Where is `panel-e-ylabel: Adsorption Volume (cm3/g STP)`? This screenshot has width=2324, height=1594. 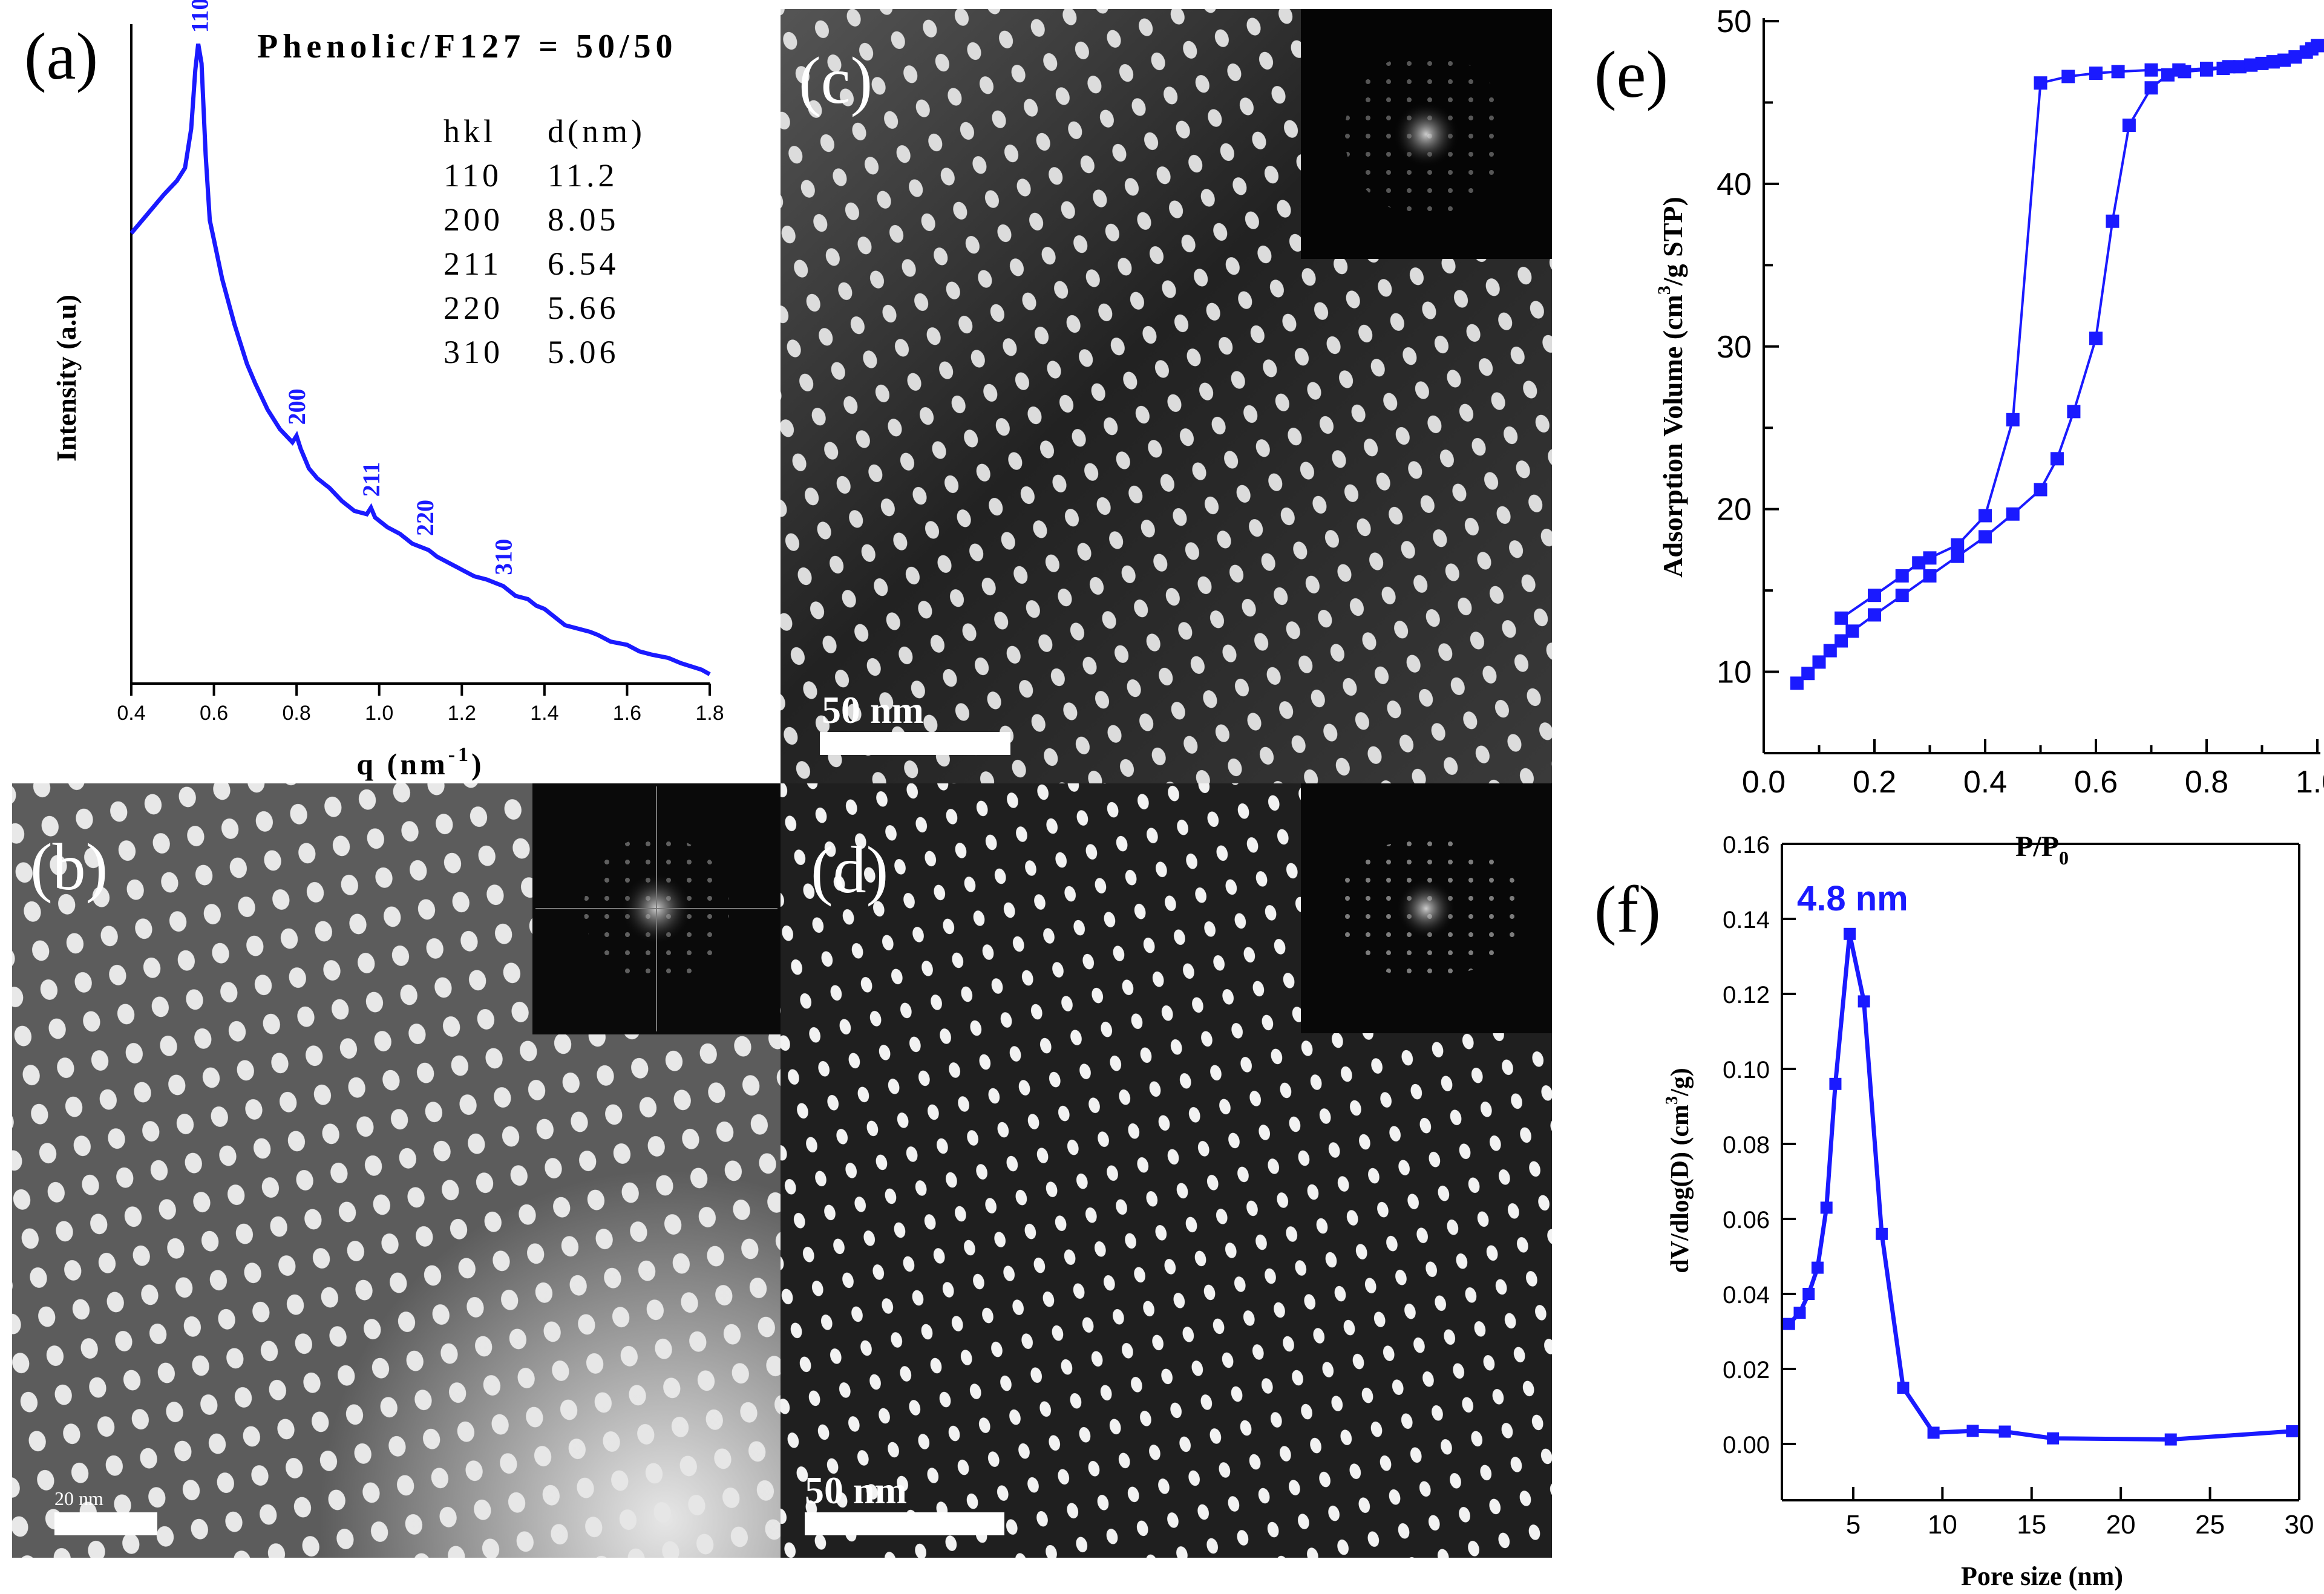
panel-e-ylabel: Adsorption Volume (cm3/g STP) is located at coordinates (1671, 387).